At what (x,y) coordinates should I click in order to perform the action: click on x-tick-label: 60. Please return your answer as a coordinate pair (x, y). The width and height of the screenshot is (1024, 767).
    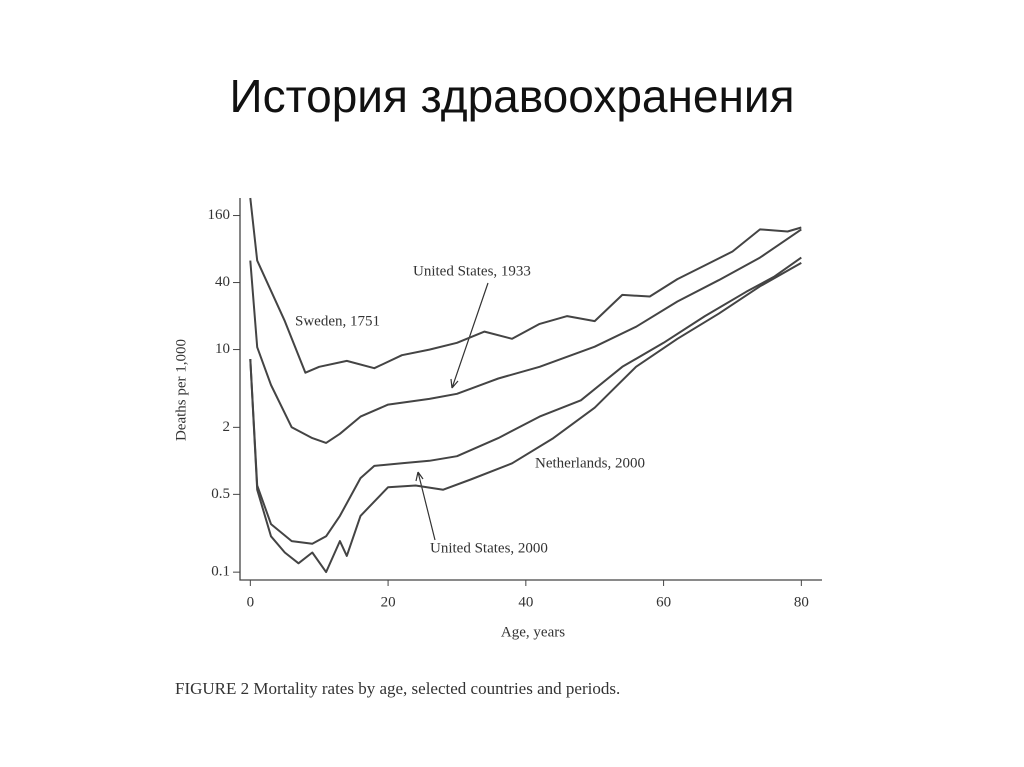
    Looking at the image, I should click on (663, 602).